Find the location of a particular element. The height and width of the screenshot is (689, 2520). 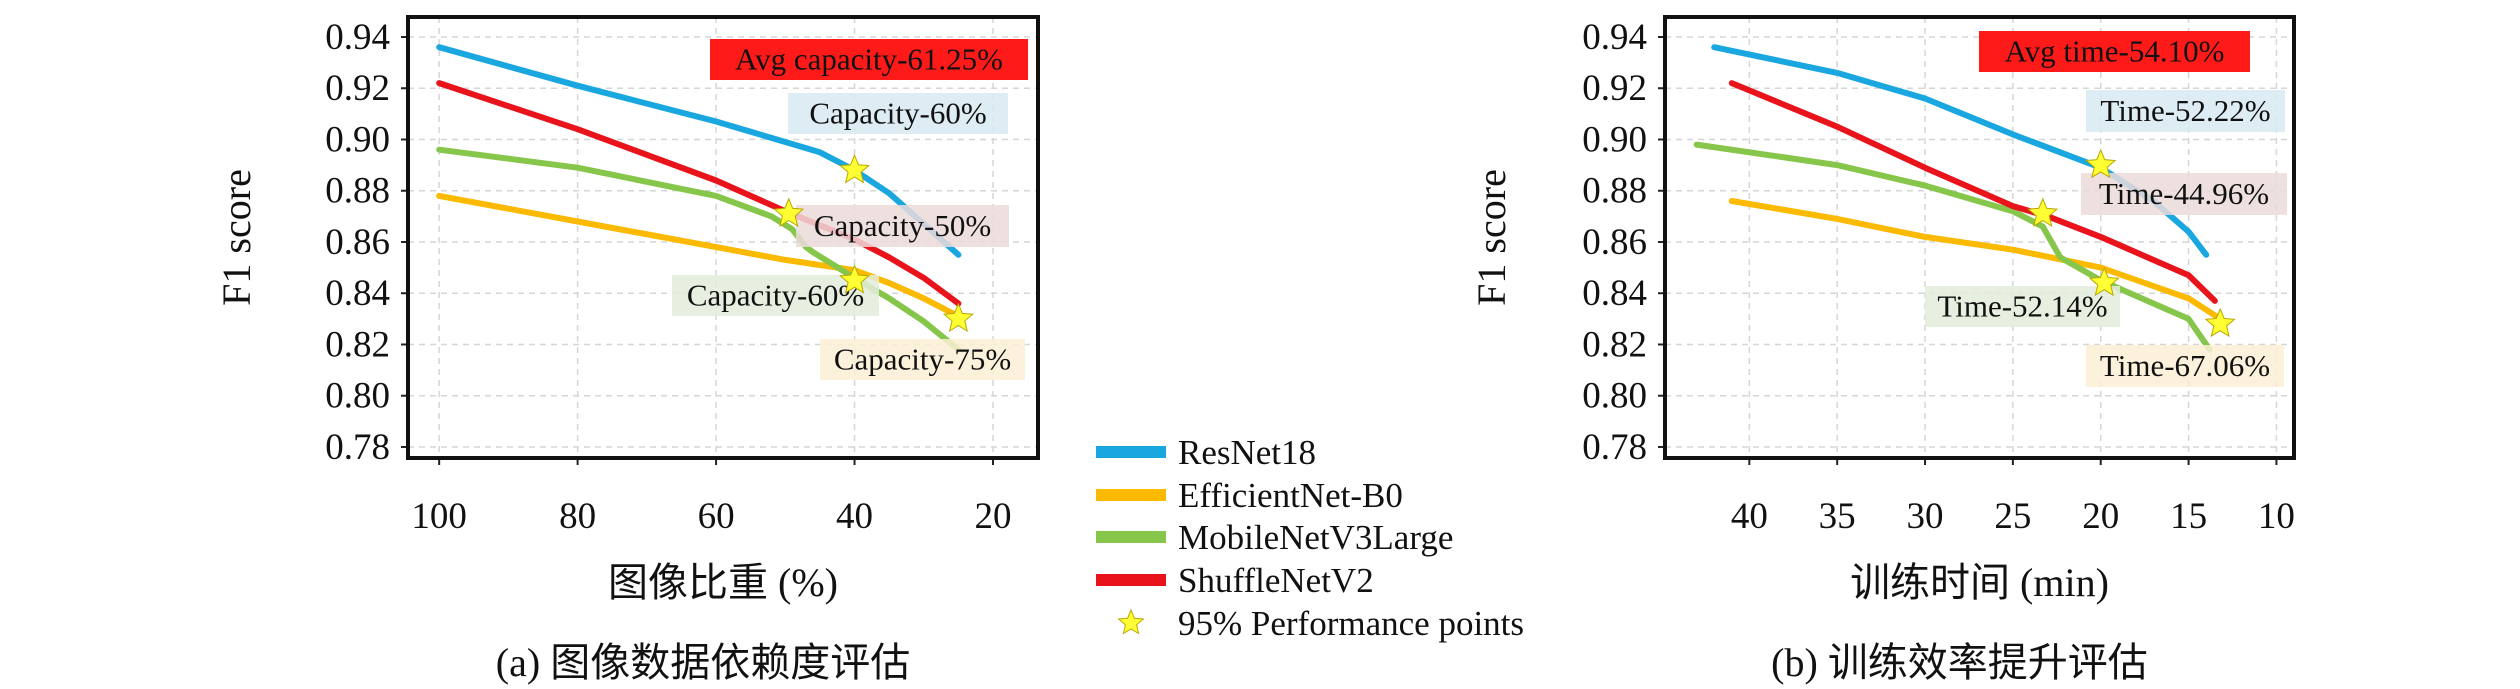

panel-caption: (a) 图像数据依赖度评估 is located at coordinates (703, 662).